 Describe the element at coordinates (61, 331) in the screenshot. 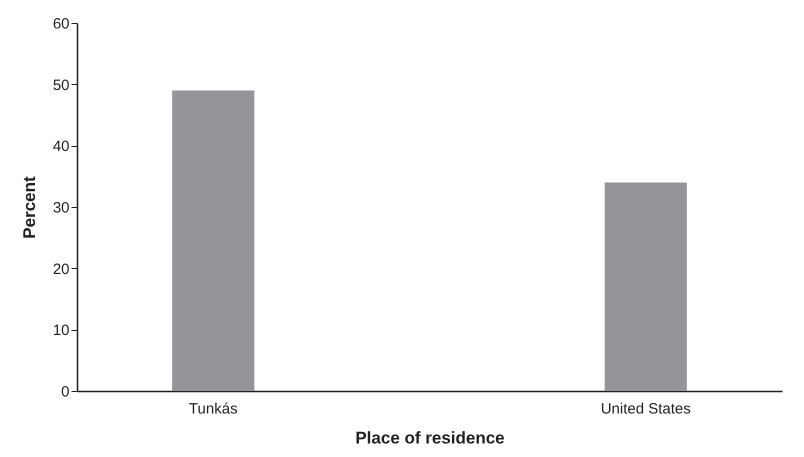

I see `y-tick-label: 10` at that location.